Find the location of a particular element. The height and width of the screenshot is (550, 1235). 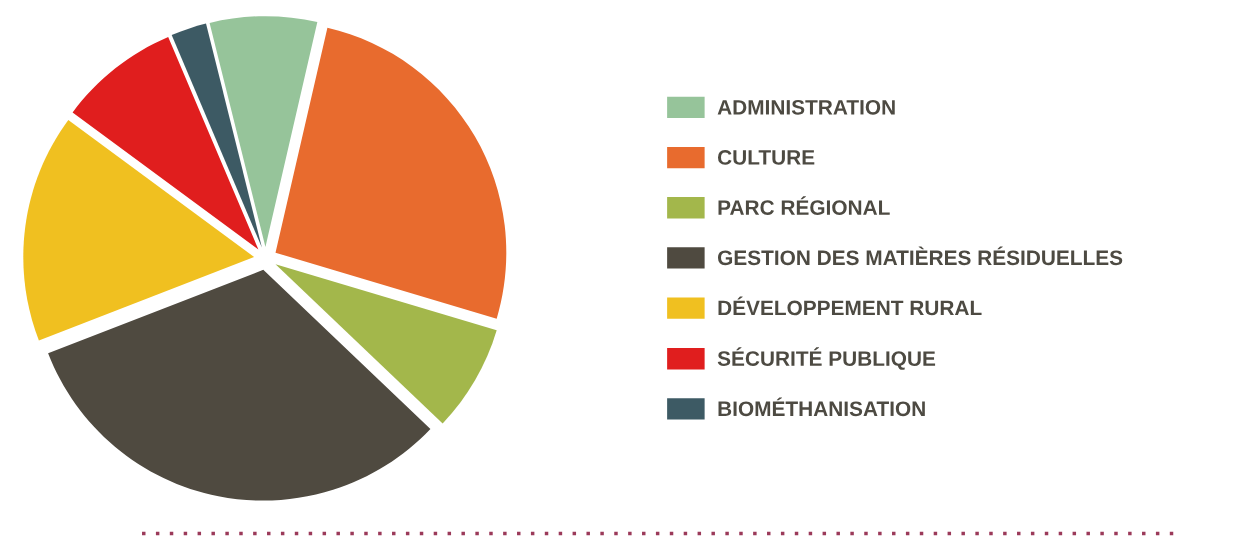

legend-label: PARC RÉGIONAL is located at coordinates (804, 205).